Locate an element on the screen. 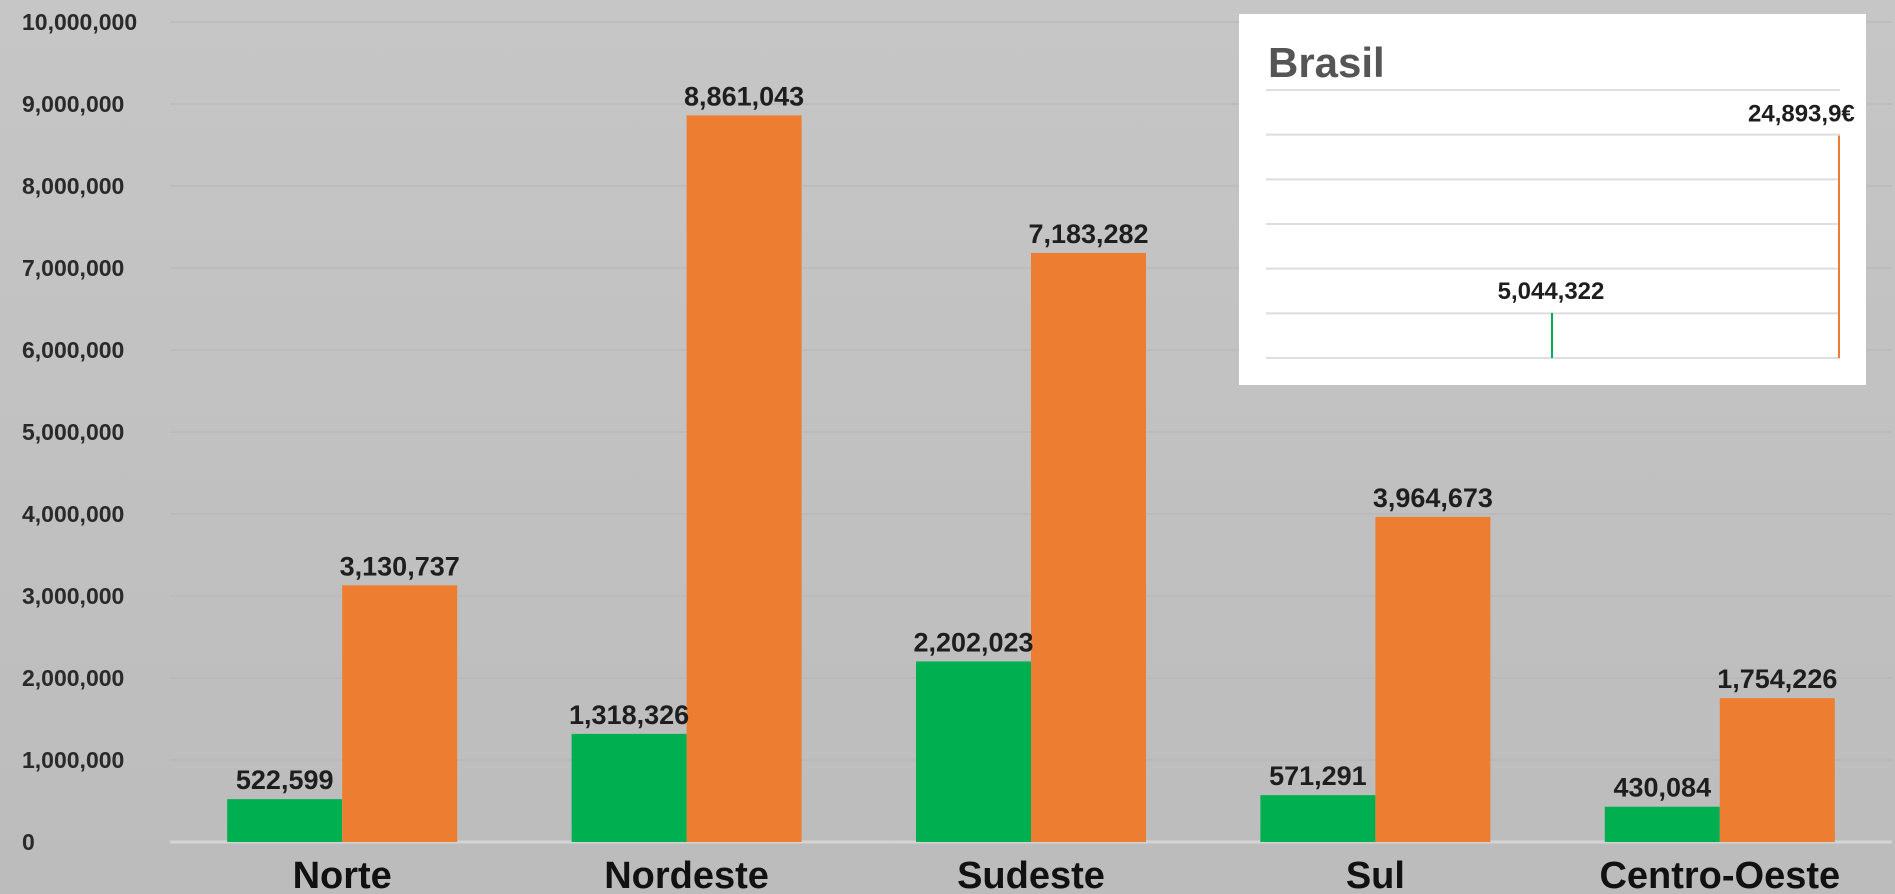  data-label: 430,084 is located at coordinates (1662, 788).